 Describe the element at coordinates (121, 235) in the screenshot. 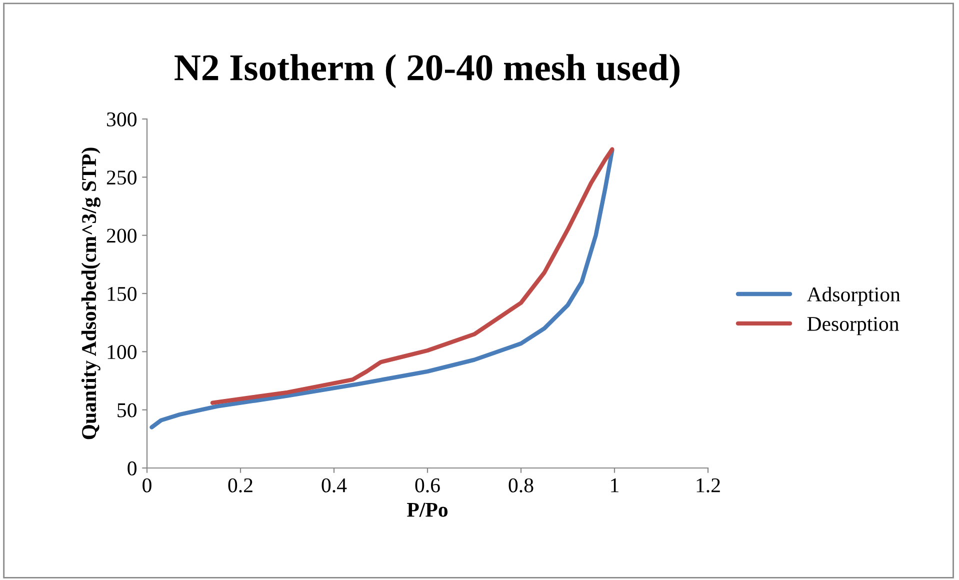

I see `y-tick-label: 200` at that location.